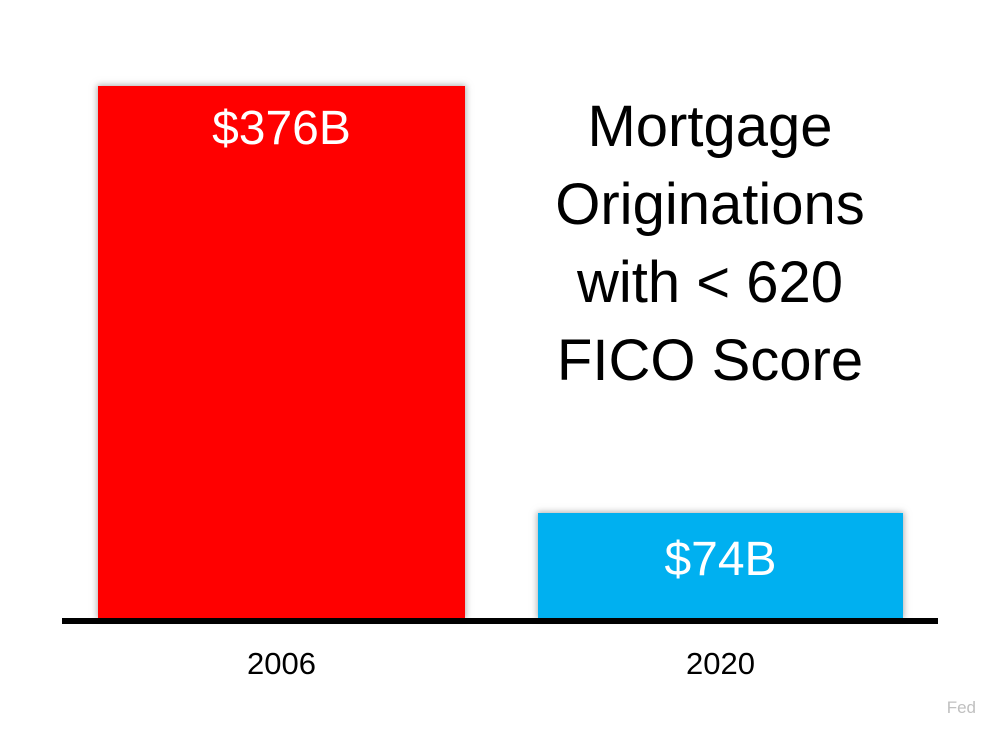  I want to click on bar-2020-value-label: $74B, so click(720, 559).